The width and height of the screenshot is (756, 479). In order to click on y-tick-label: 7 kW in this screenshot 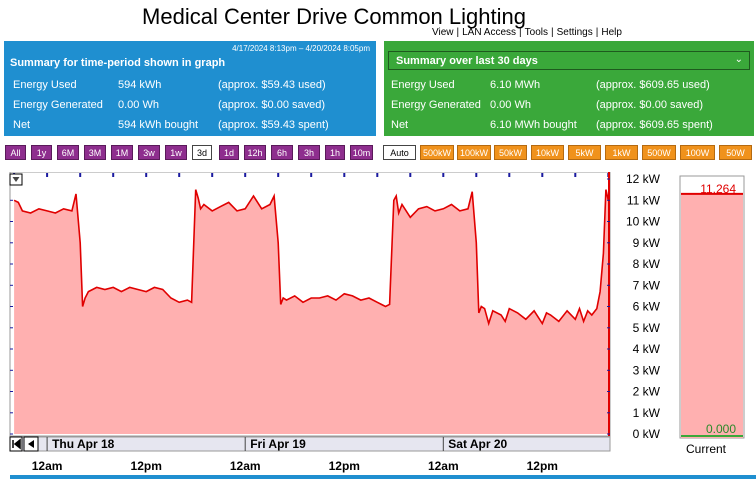, I will do `click(647, 285)`.